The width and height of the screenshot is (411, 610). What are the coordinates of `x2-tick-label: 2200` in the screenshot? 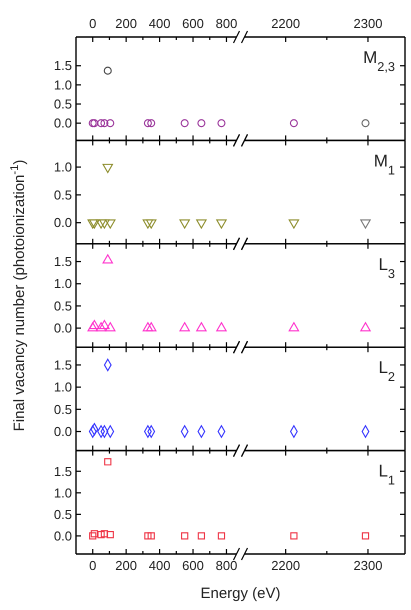 It's located at (285, 23).